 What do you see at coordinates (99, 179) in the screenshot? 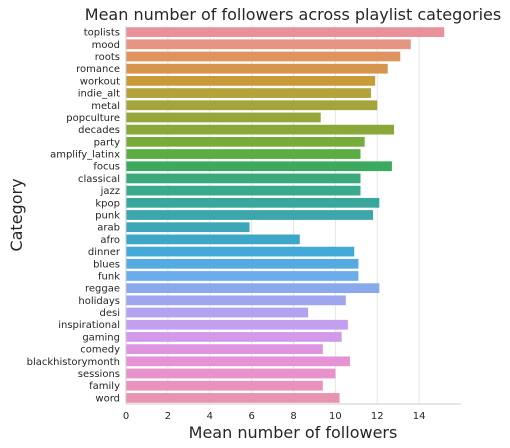
I see `y-tick-label: classical` at bounding box center [99, 179].